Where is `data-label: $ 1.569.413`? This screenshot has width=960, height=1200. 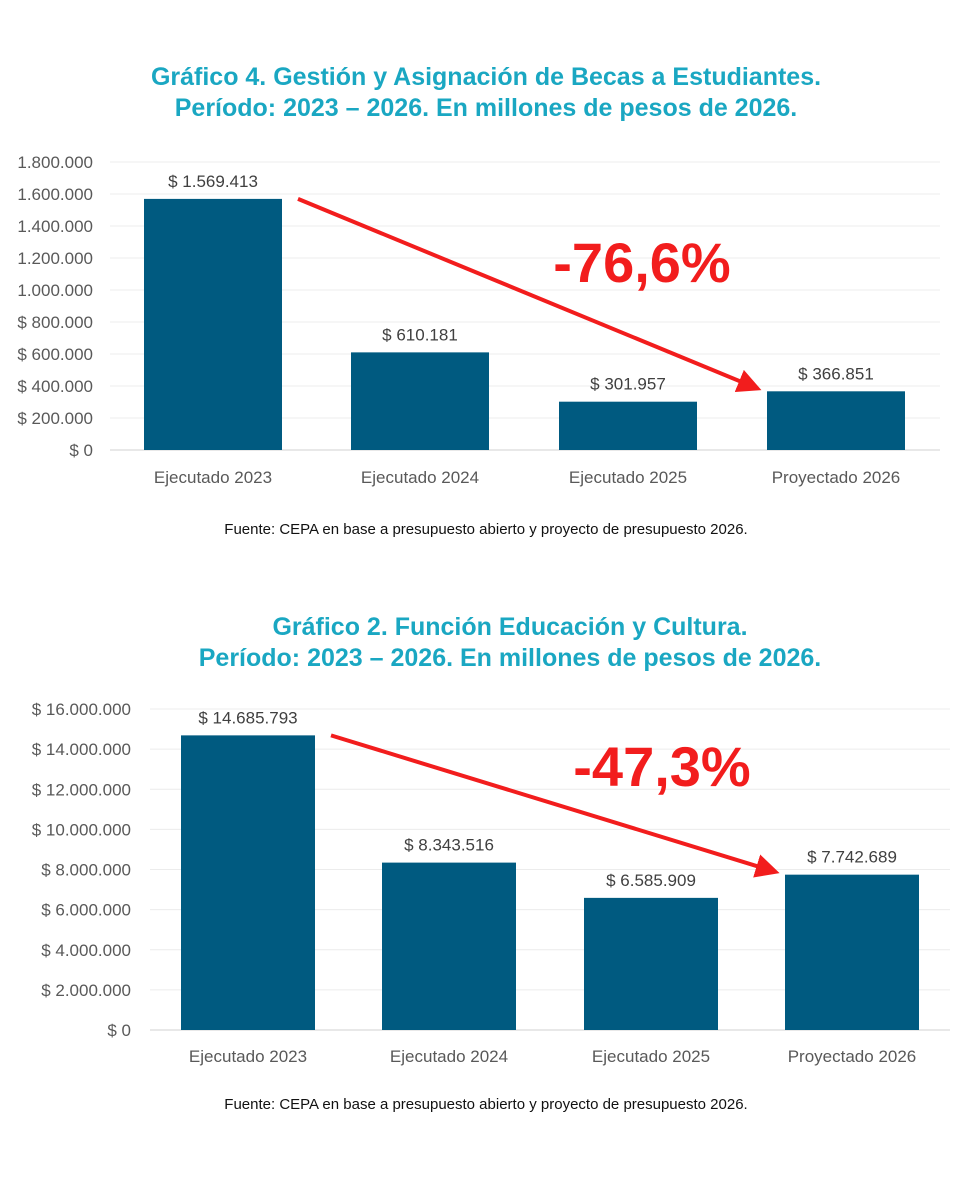 data-label: $ 1.569.413 is located at coordinates (213, 181).